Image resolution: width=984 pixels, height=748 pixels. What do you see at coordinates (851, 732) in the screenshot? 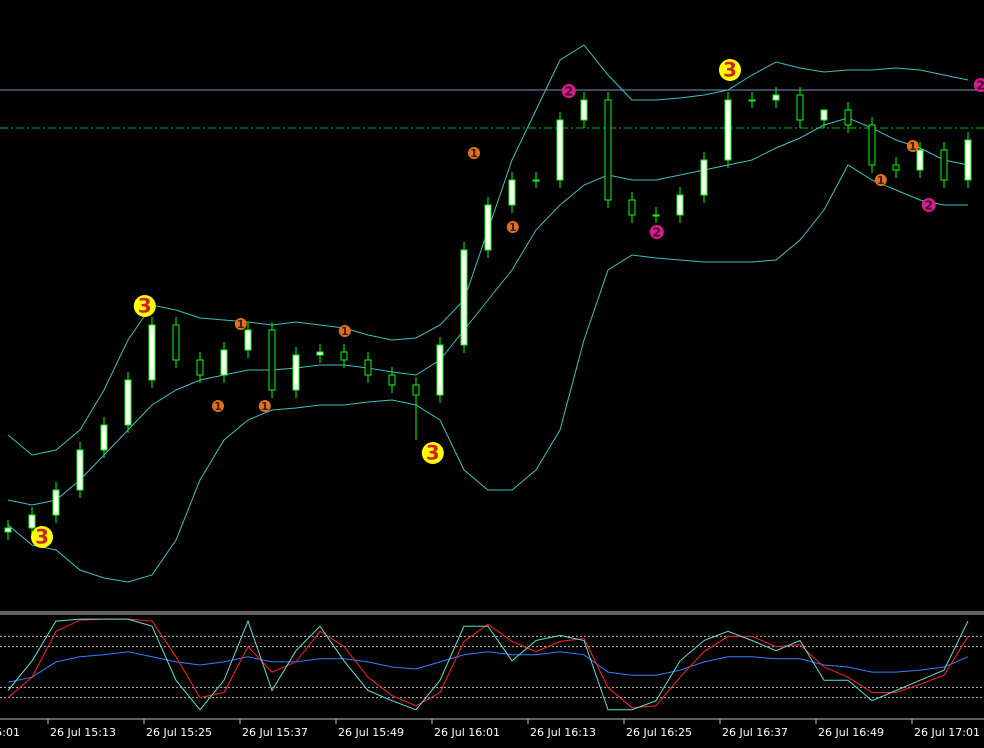
I see `x-tick-label: 26 Jul 16:49` at bounding box center [851, 732].